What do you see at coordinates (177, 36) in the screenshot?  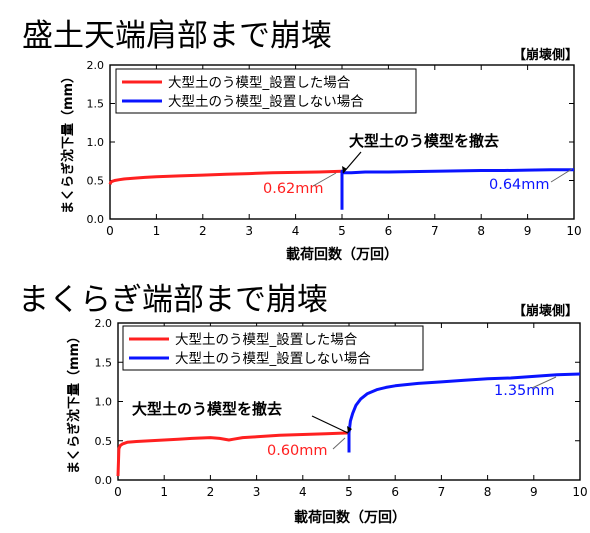 I see `chart-heading: 盛土天端肩部まで崩壊` at bounding box center [177, 36].